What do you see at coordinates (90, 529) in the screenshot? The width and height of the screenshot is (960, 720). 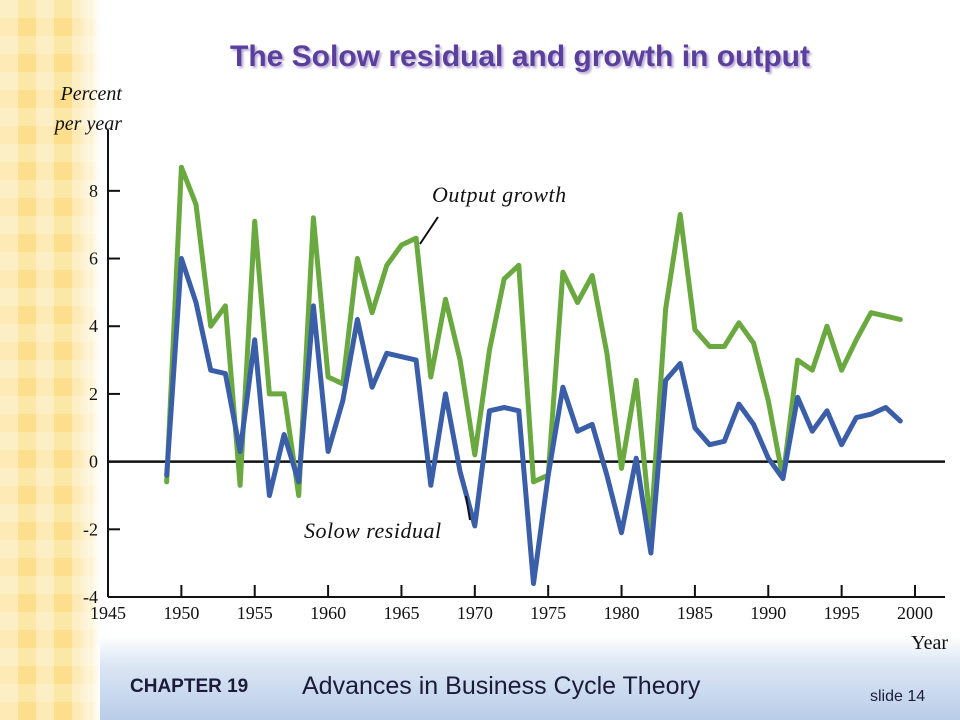 I see `y-tick-label: -2` at bounding box center [90, 529].